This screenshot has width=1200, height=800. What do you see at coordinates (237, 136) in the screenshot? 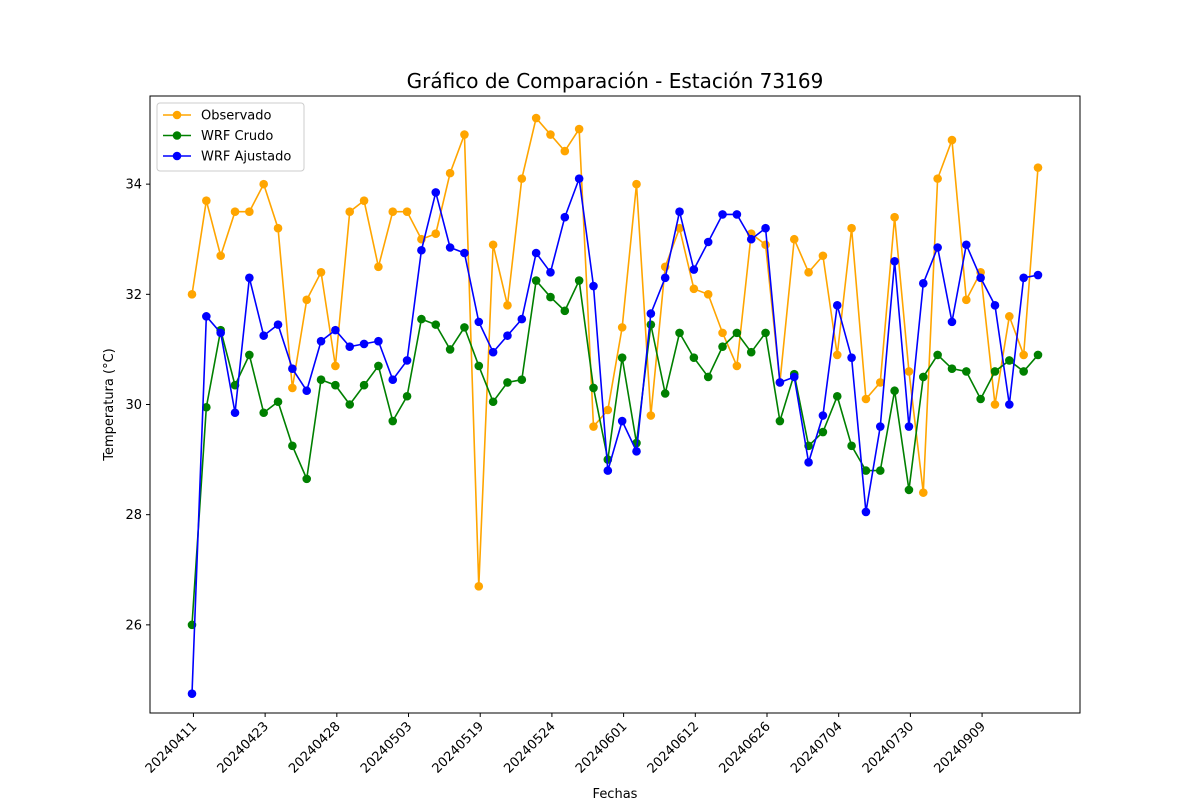
I see `legend-label: WRF Crudo` at bounding box center [237, 136].